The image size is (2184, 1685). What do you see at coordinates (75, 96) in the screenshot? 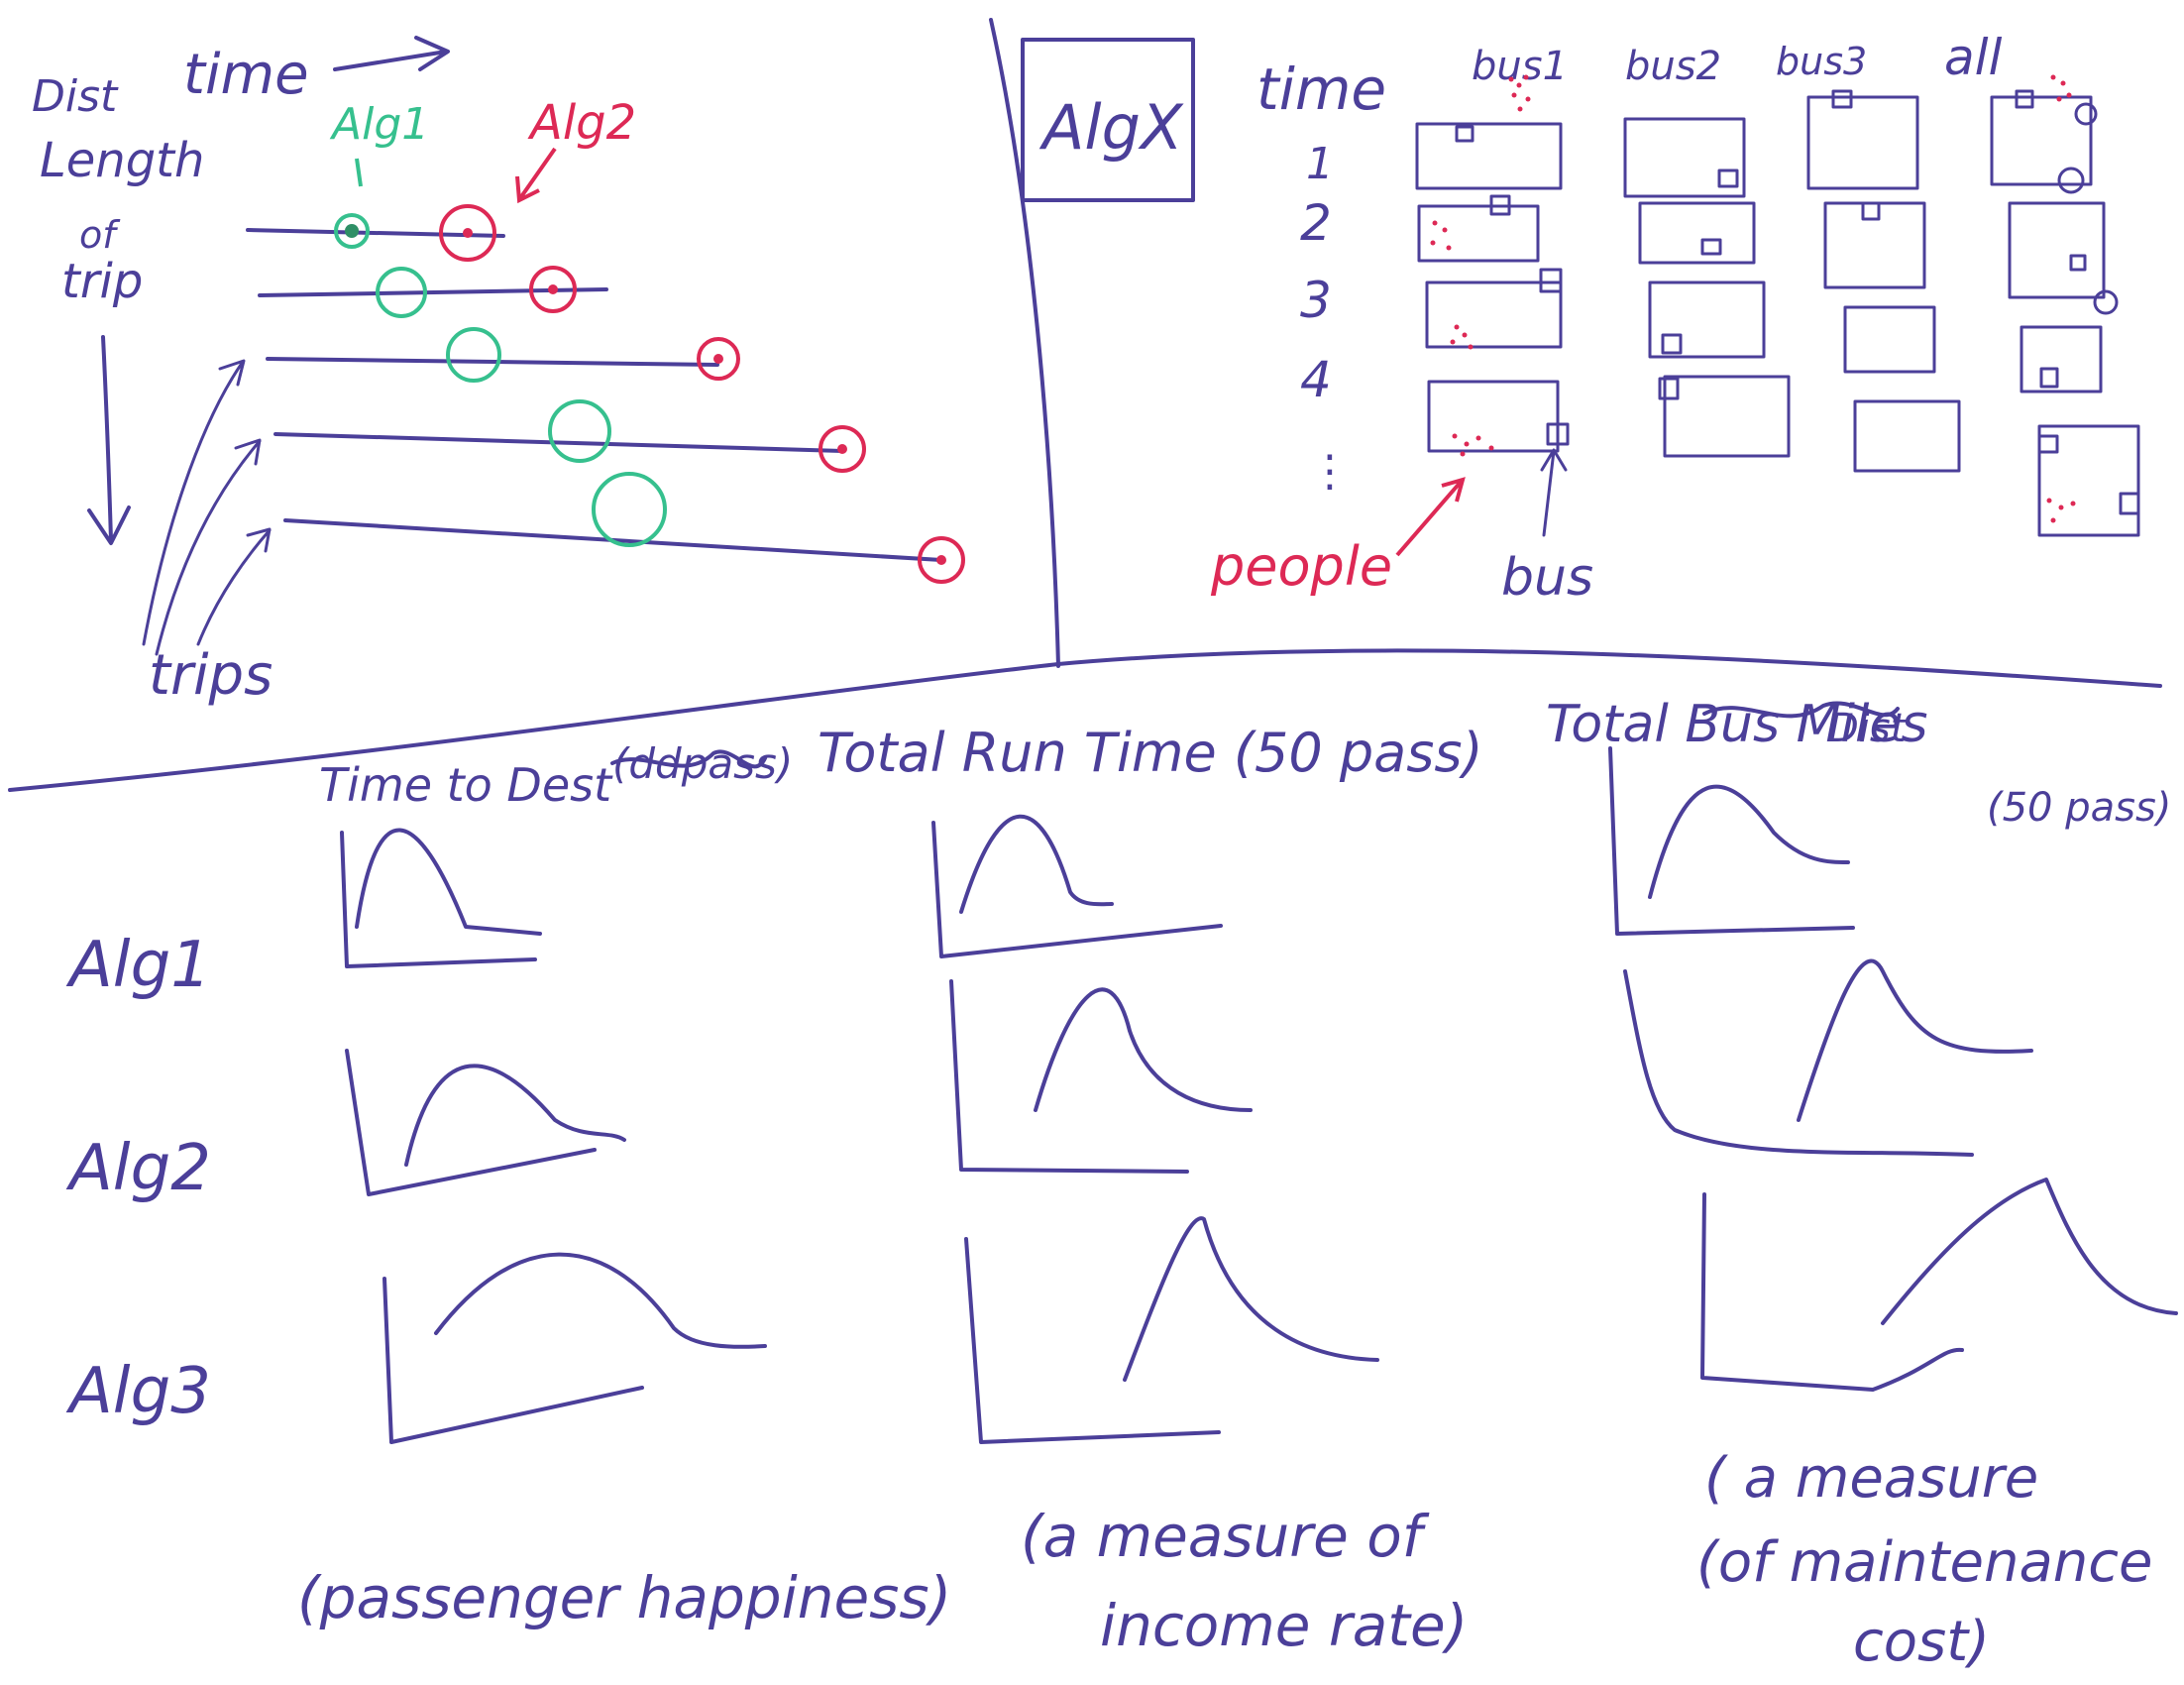
I see `dist-label: Dist` at bounding box center [75, 96].